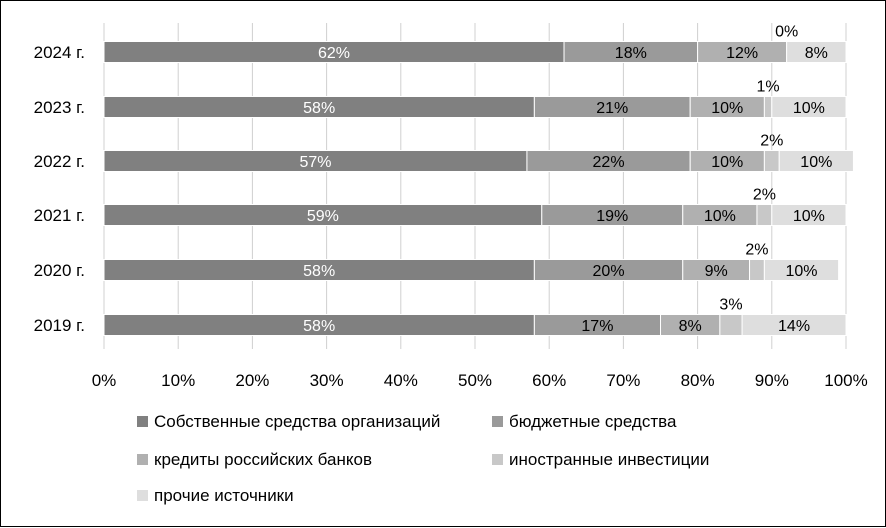 The width and height of the screenshot is (886, 528). Describe the element at coordinates (845, 380) in the screenshot. I see `x-tick-label: 100%` at that location.